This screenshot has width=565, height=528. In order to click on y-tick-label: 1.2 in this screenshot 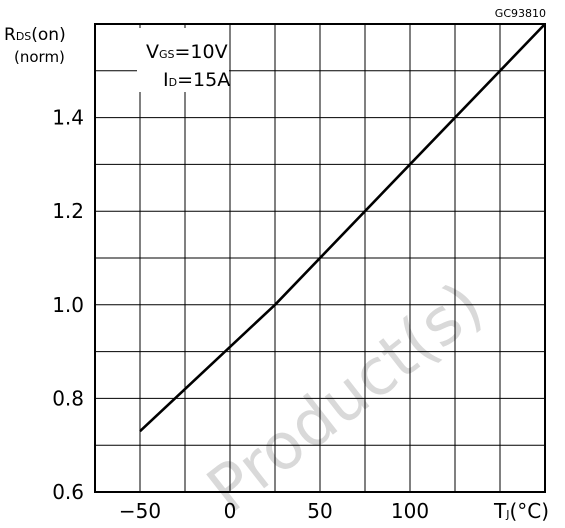, I will do `click(68, 211)`.